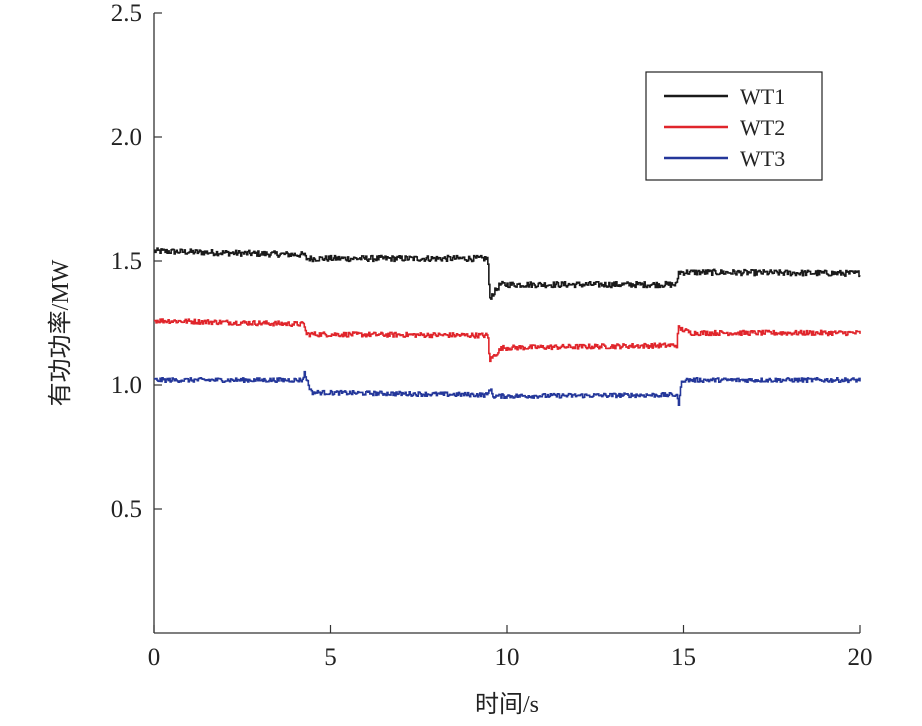  I want to click on series-line-wt2, so click(507, 340).